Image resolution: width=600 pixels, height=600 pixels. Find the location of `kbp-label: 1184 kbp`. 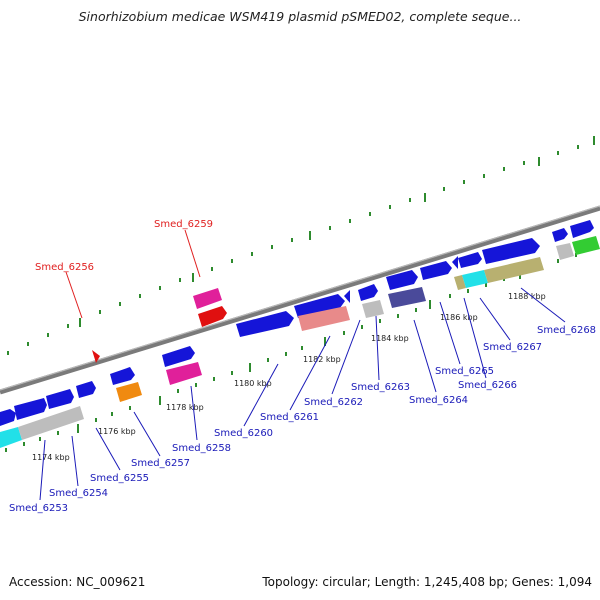

kbp-label: 1184 kbp is located at coordinates (390, 338).